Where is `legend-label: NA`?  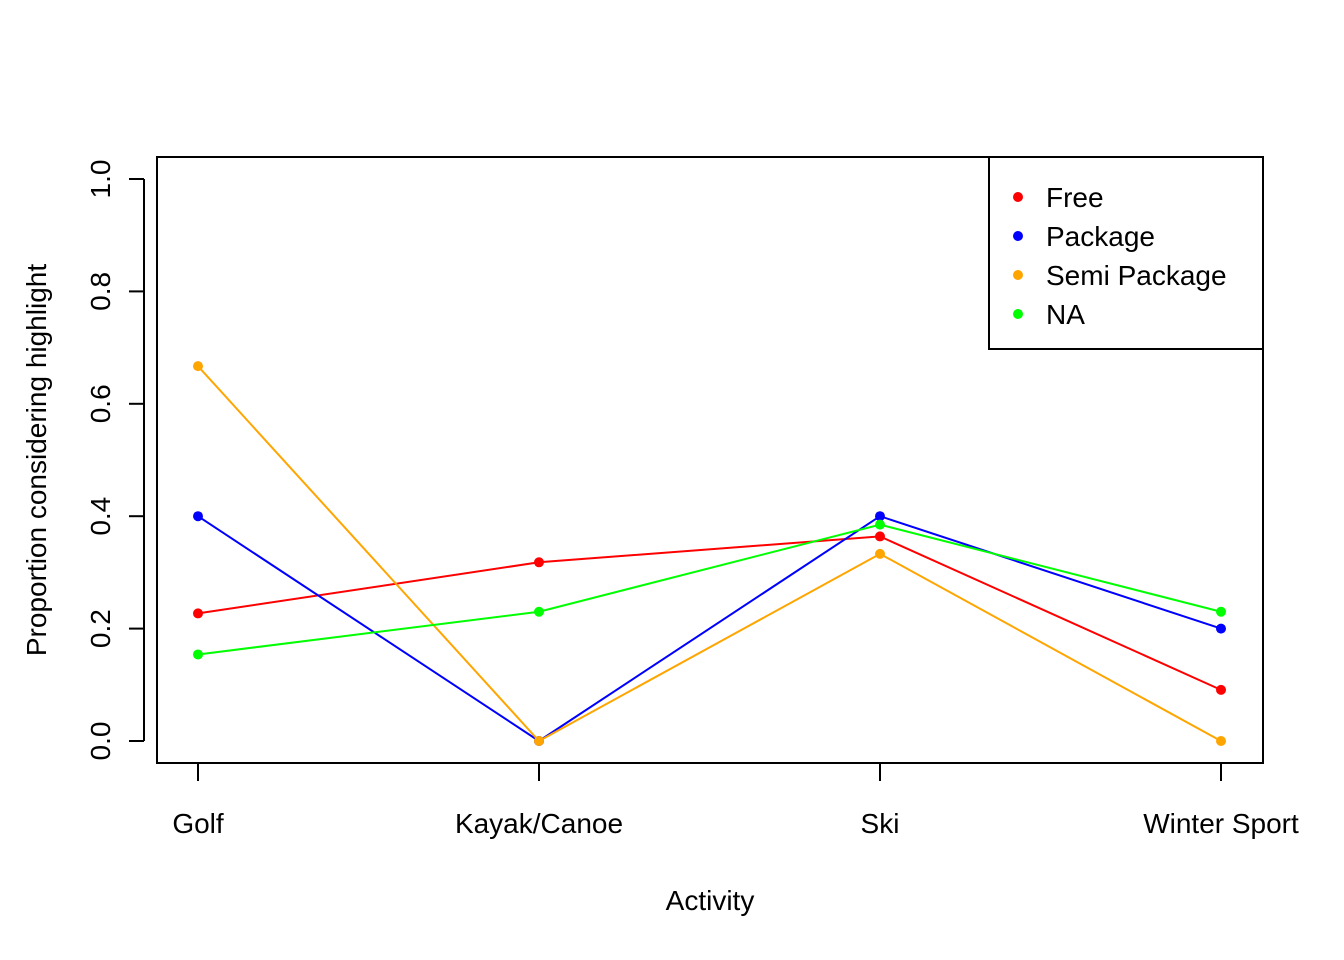 legend-label: NA is located at coordinates (1065, 314).